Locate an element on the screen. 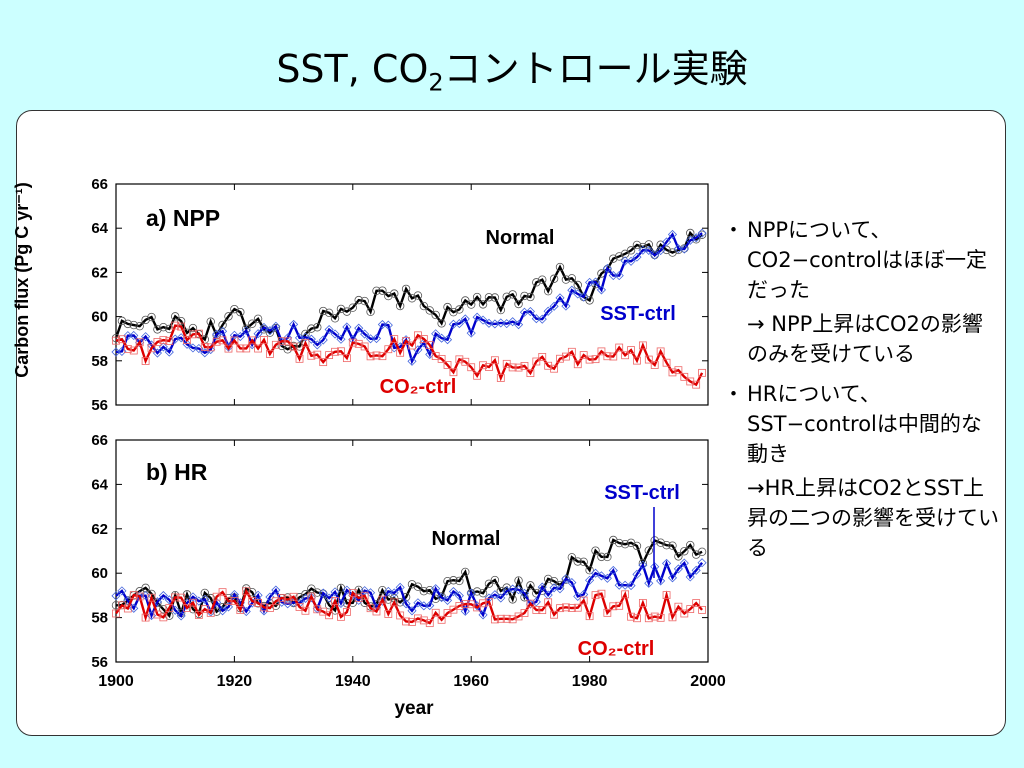  y-tick-label: 58 is located at coordinates (99, 361).